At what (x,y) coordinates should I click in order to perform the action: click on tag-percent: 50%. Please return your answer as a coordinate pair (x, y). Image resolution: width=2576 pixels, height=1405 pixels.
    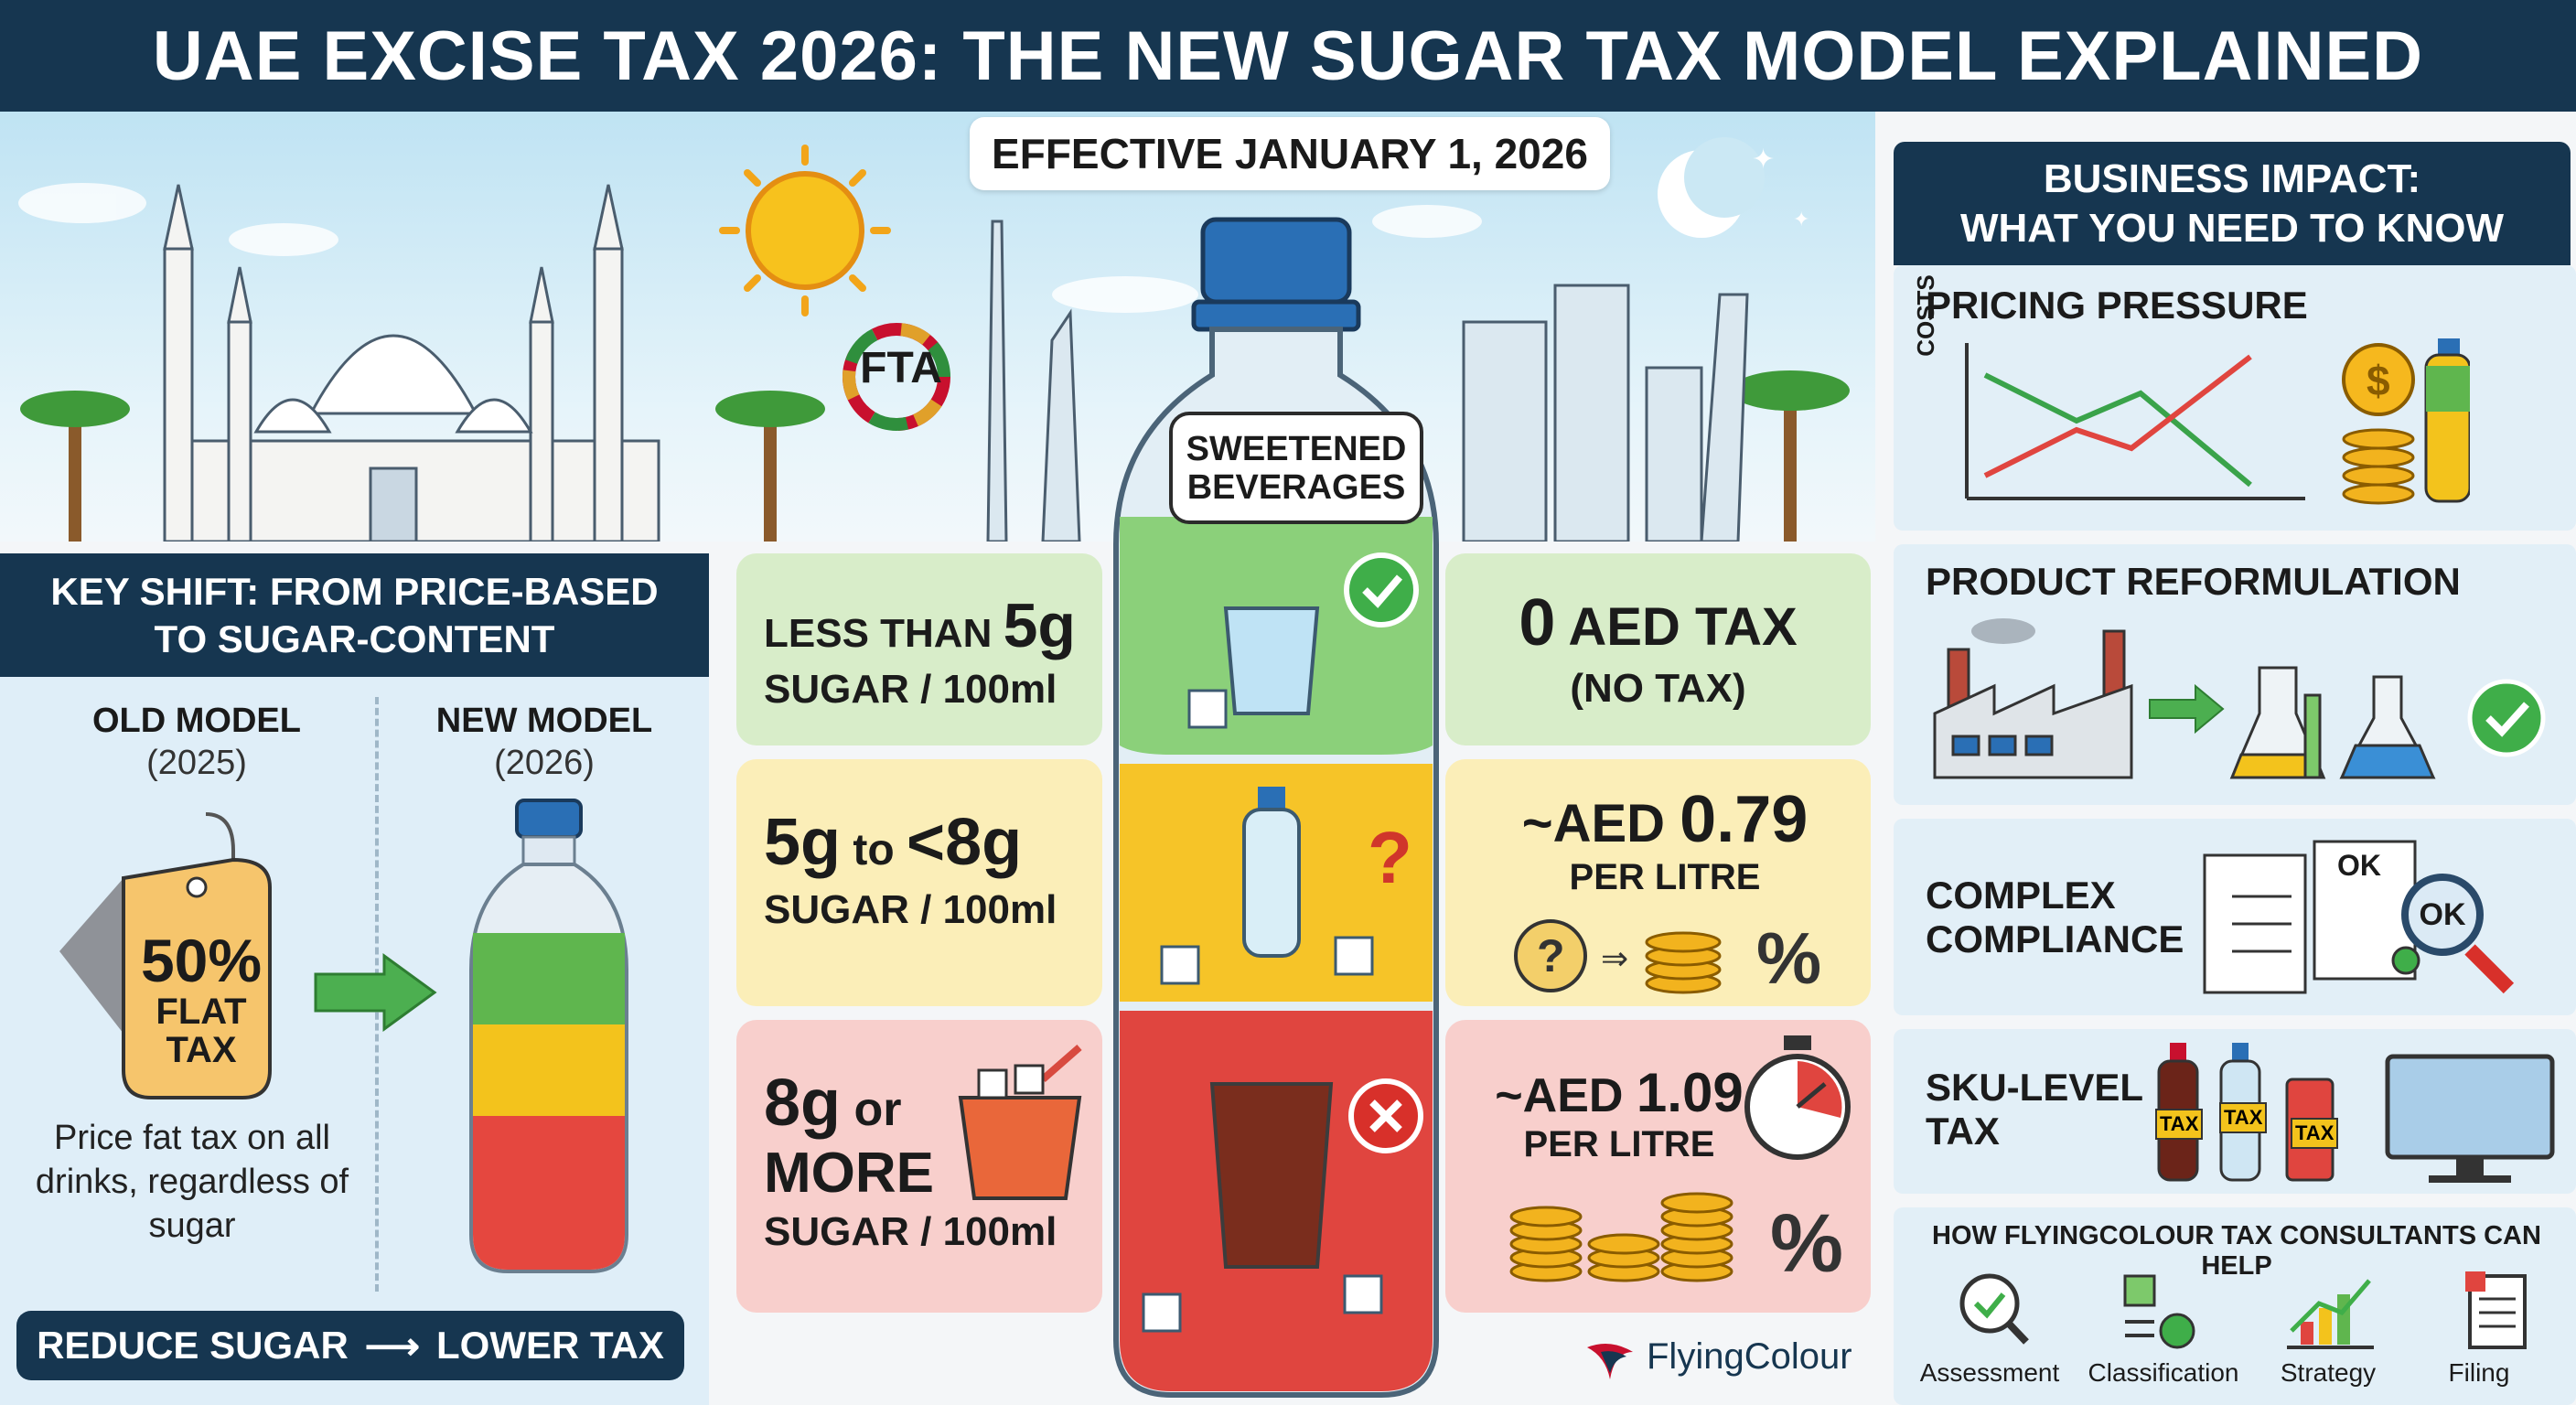
    Looking at the image, I should click on (202, 960).